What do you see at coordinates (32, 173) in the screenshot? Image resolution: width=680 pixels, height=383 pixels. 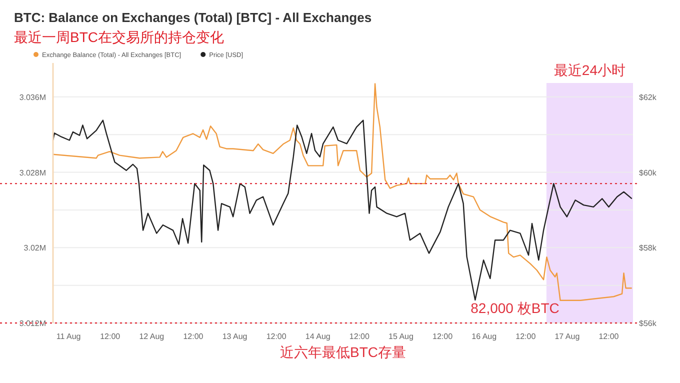 I see `y-tick-label: 3.028M` at bounding box center [32, 173].